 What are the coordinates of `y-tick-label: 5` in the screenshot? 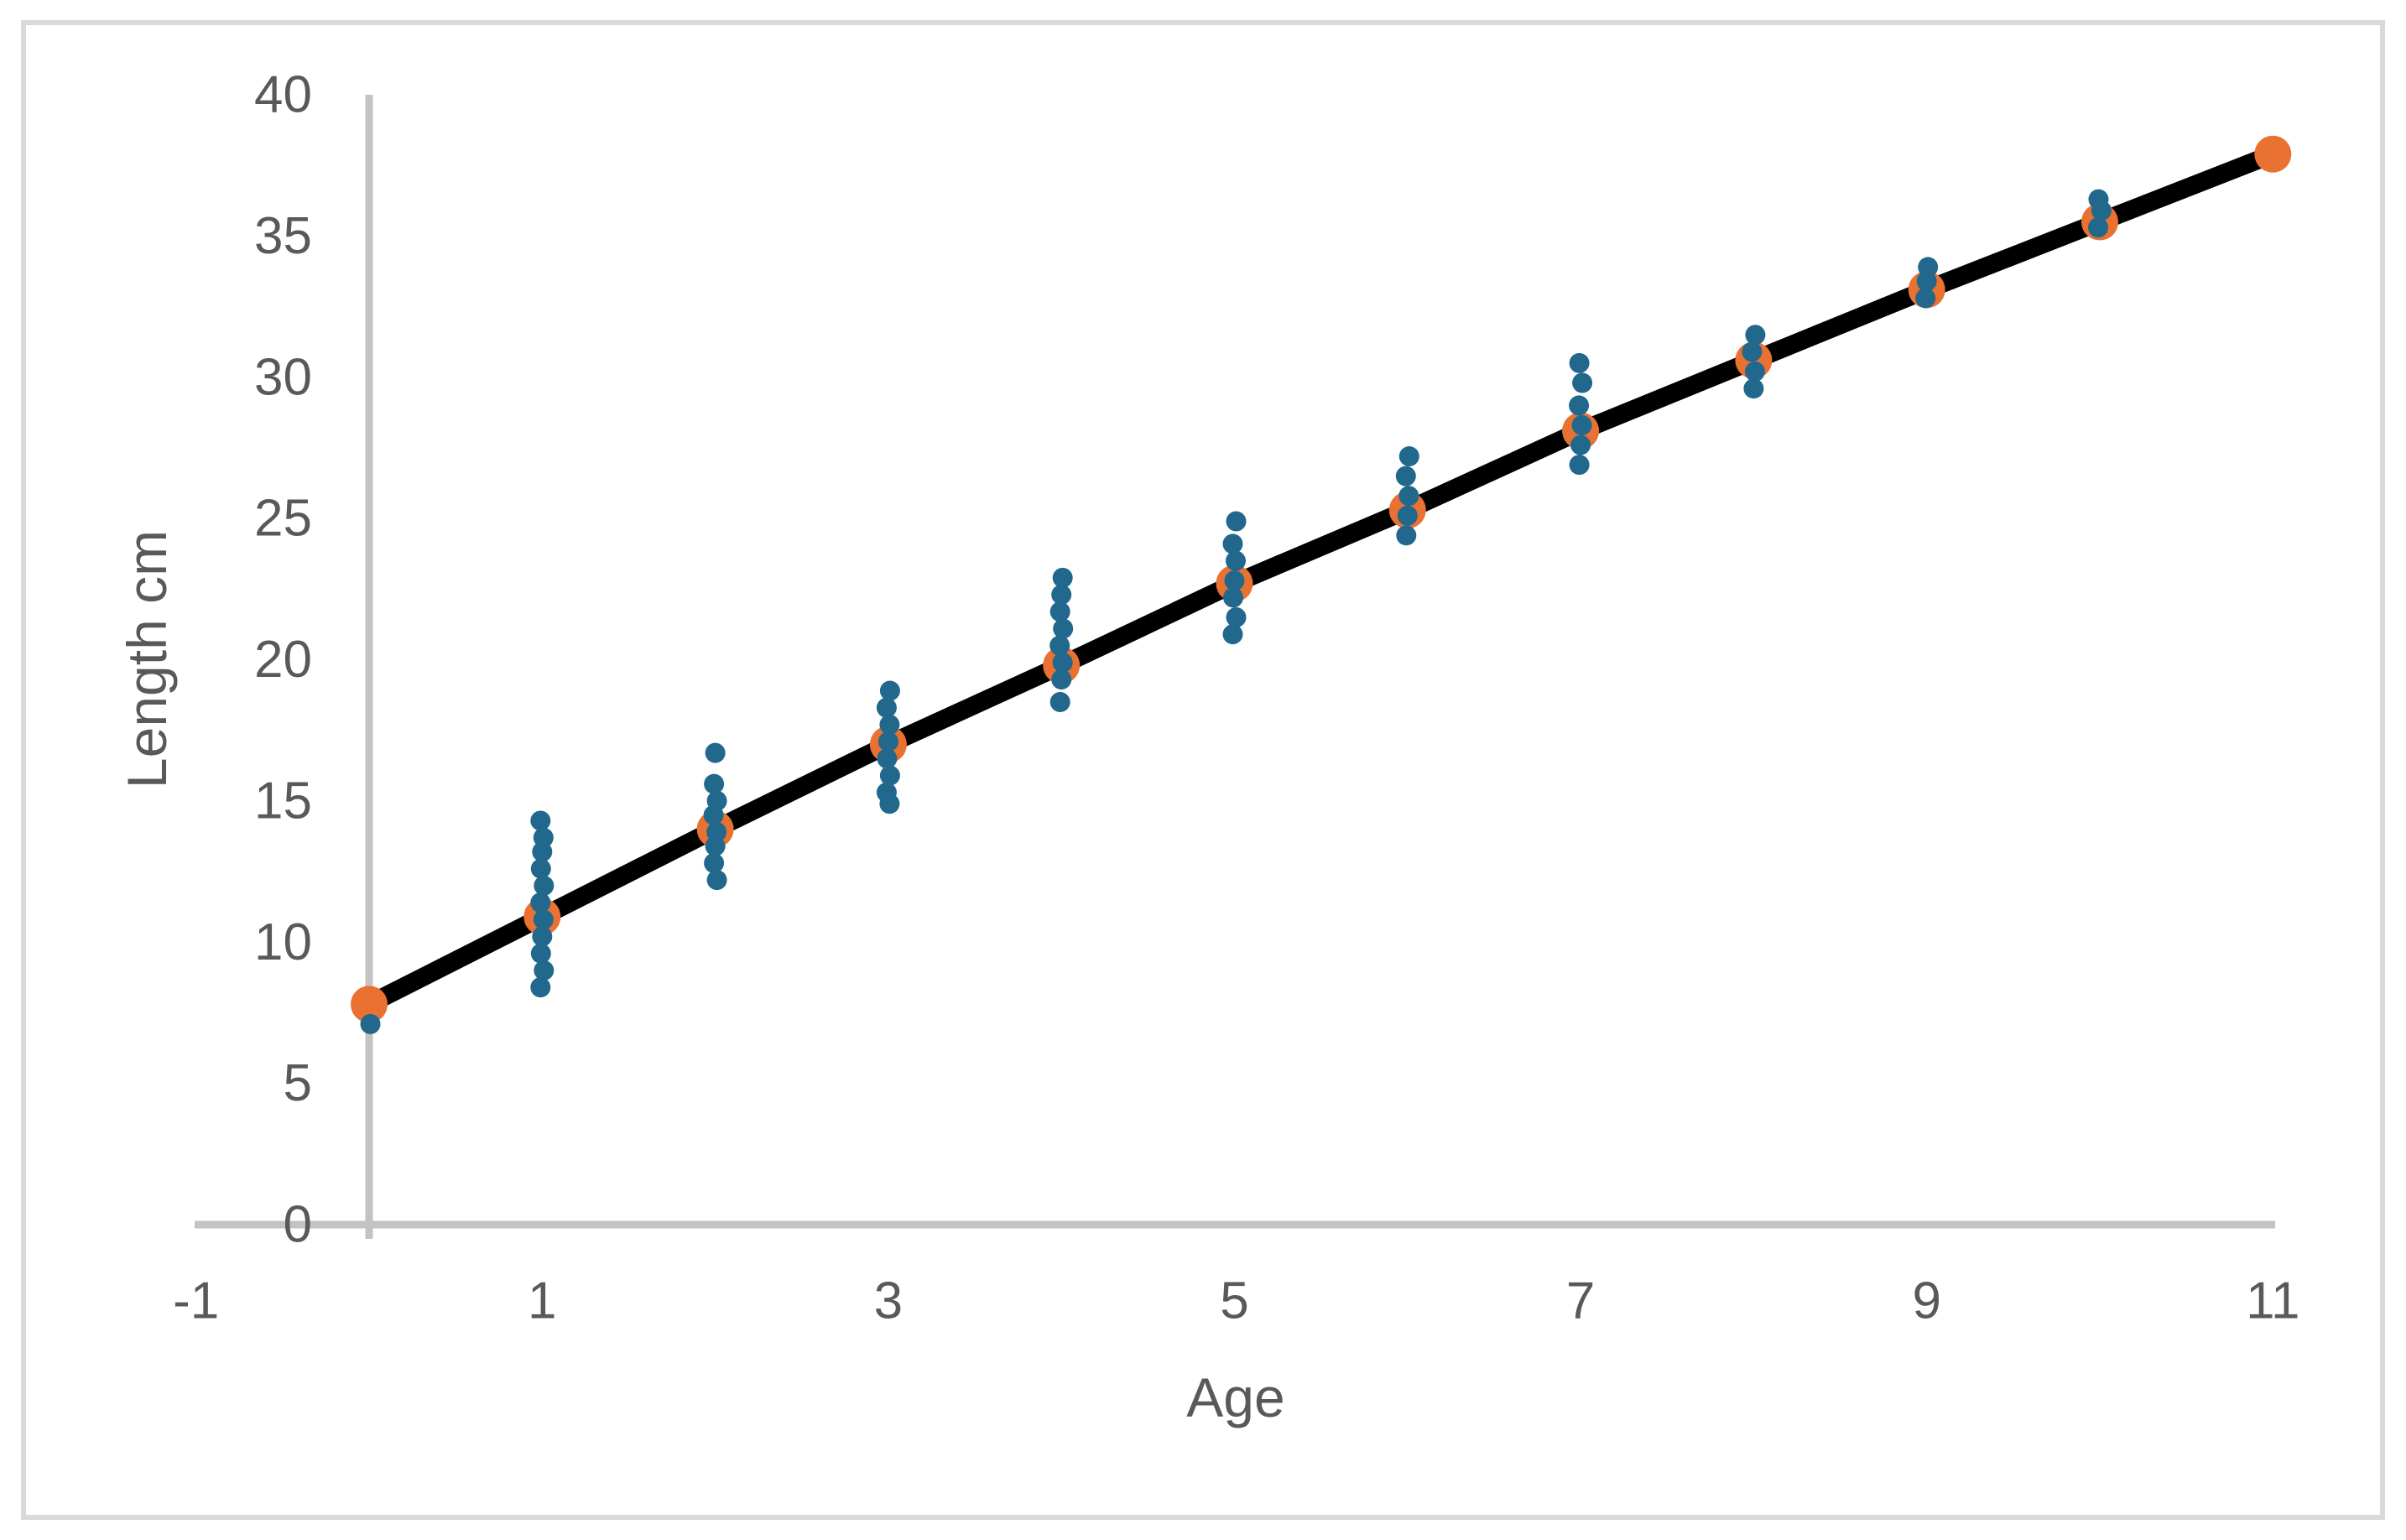 It's located at (298, 1083).